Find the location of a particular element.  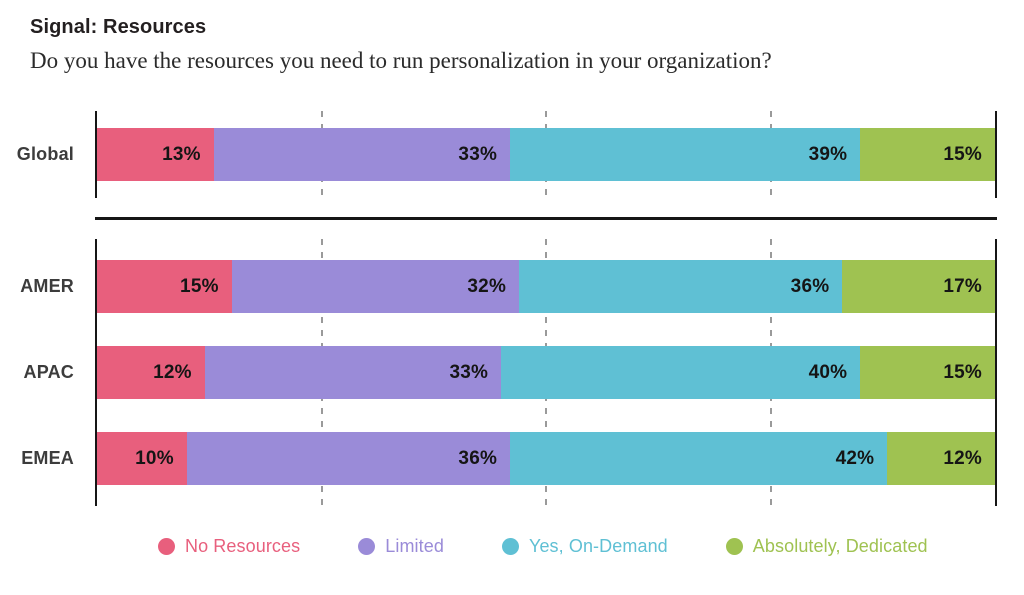

bar-segment-absolutely-dedicated: 12% is located at coordinates (941, 458).